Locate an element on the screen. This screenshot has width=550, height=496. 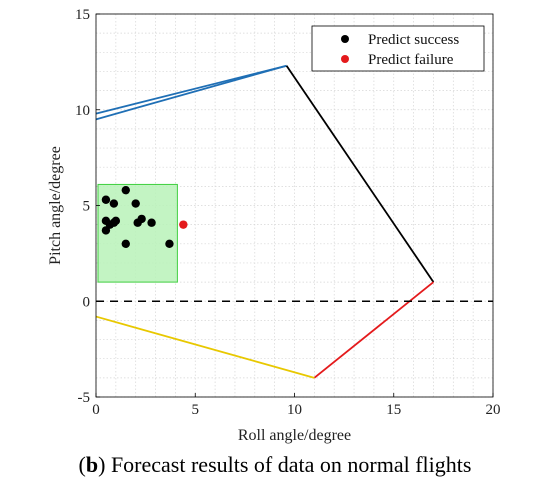
x-tick-label: 15 is located at coordinates (393, 410).